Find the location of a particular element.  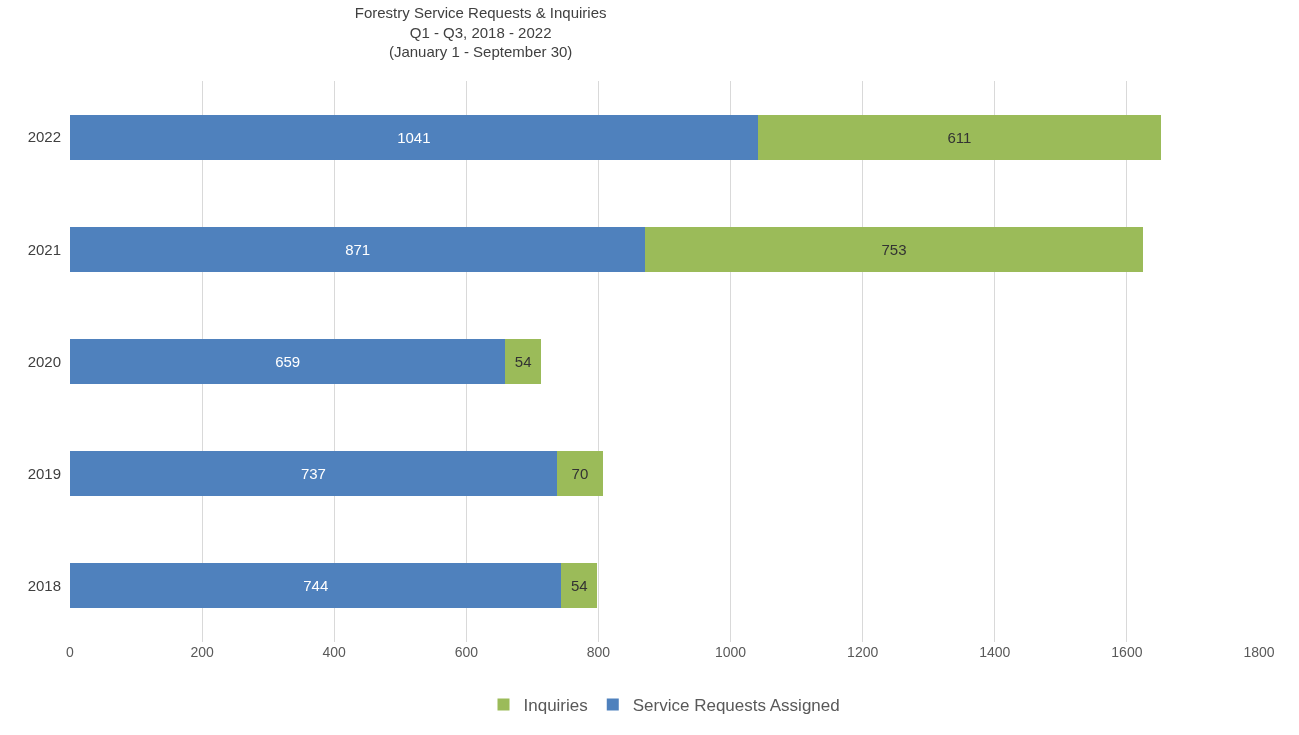

data-label: 753 is located at coordinates (894, 249).